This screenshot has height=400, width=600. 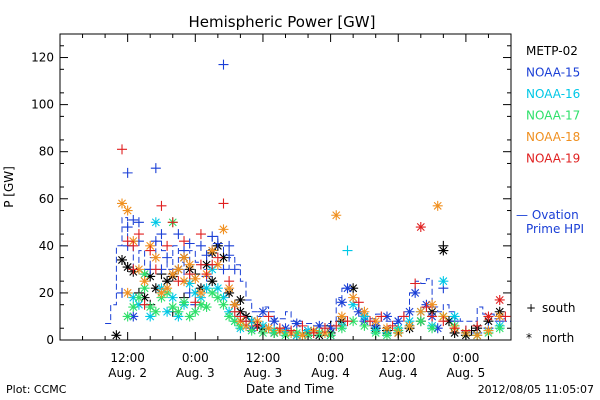 What do you see at coordinates (330, 373) in the screenshot?
I see `x-tick-date: Aug. 4` at bounding box center [330, 373].